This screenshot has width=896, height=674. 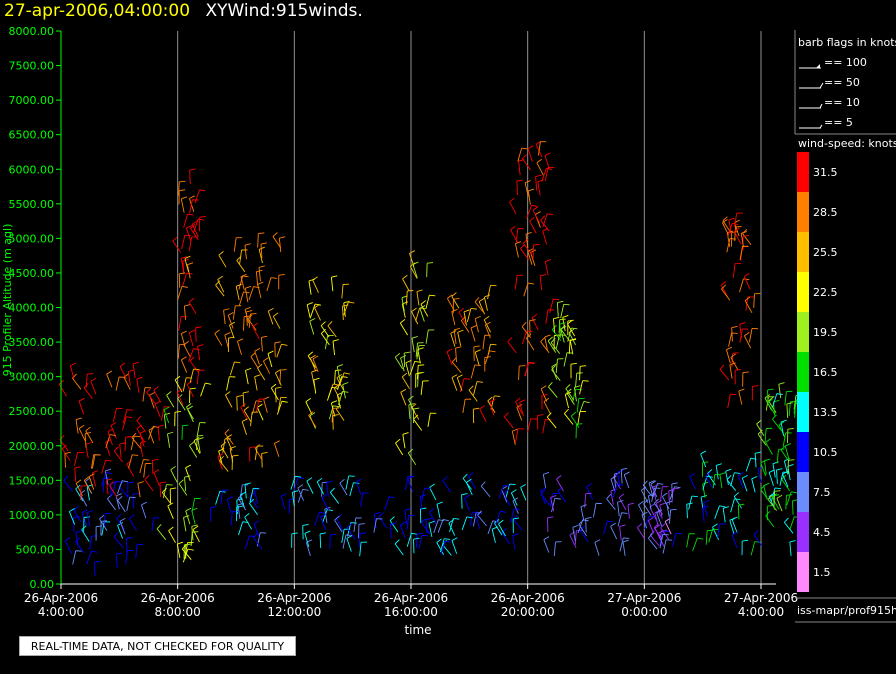 What do you see at coordinates (644, 598) in the screenshot?
I see `x-tick-label-date: 27-Apr-2006` at bounding box center [644, 598].